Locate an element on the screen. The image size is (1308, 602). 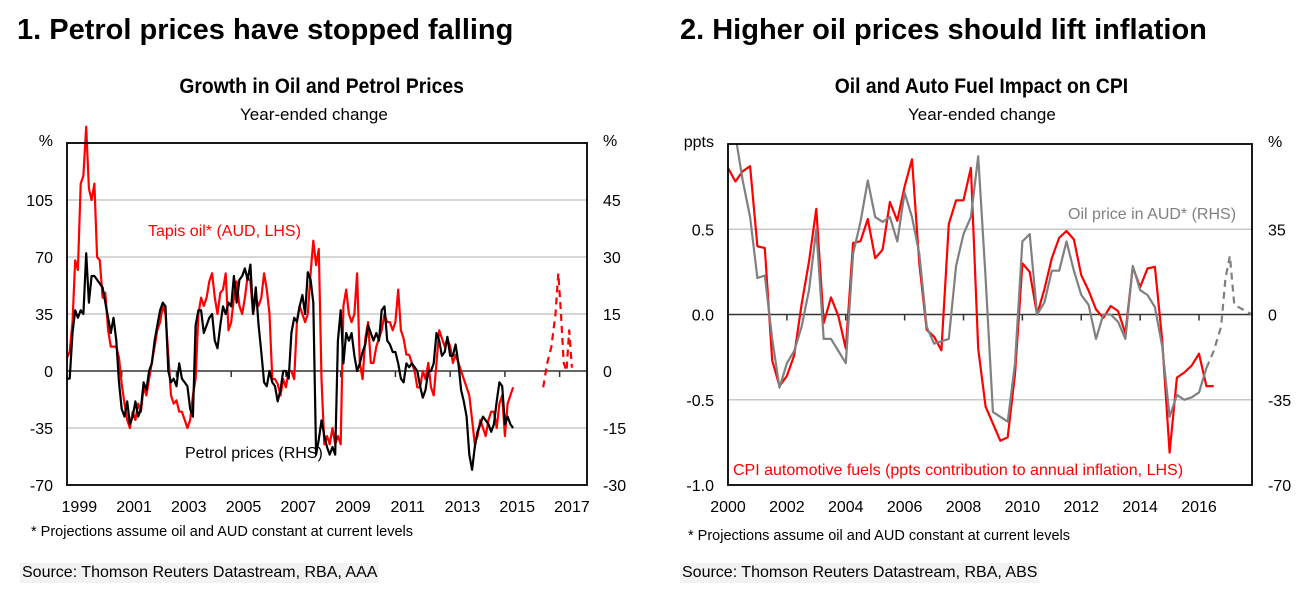
oil-price-series-label: Oil price in AUD* (RHS) is located at coordinates (1152, 214).